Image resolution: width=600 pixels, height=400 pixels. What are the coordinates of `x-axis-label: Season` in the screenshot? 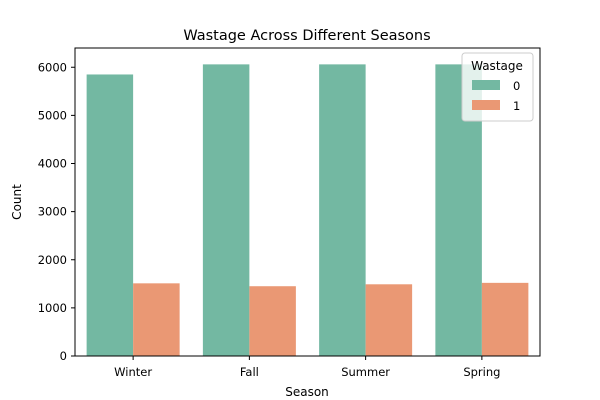 It's located at (307, 392).